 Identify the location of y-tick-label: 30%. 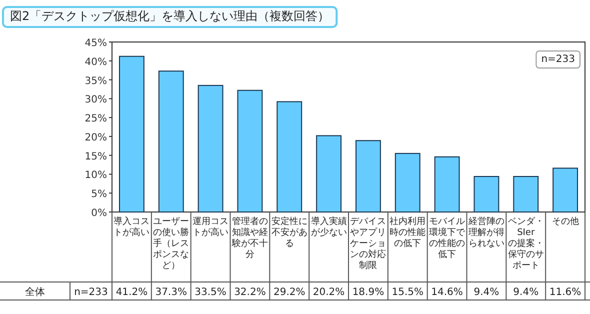
(95, 100).